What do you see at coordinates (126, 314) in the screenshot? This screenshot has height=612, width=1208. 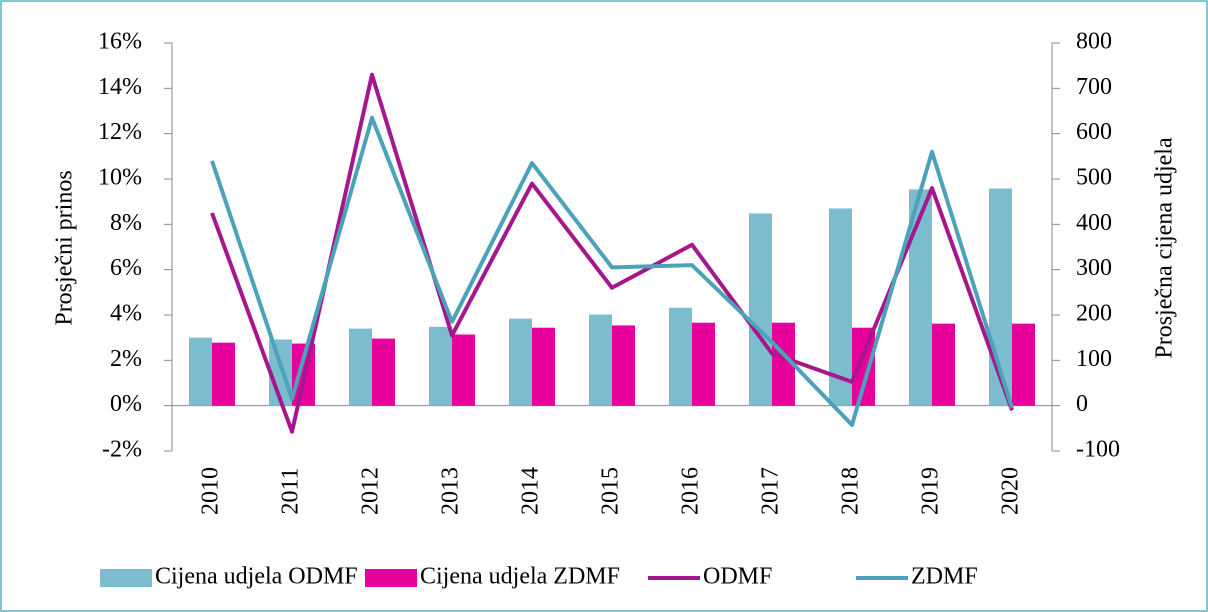 I see `y-tick-label: 4%` at bounding box center [126, 314].